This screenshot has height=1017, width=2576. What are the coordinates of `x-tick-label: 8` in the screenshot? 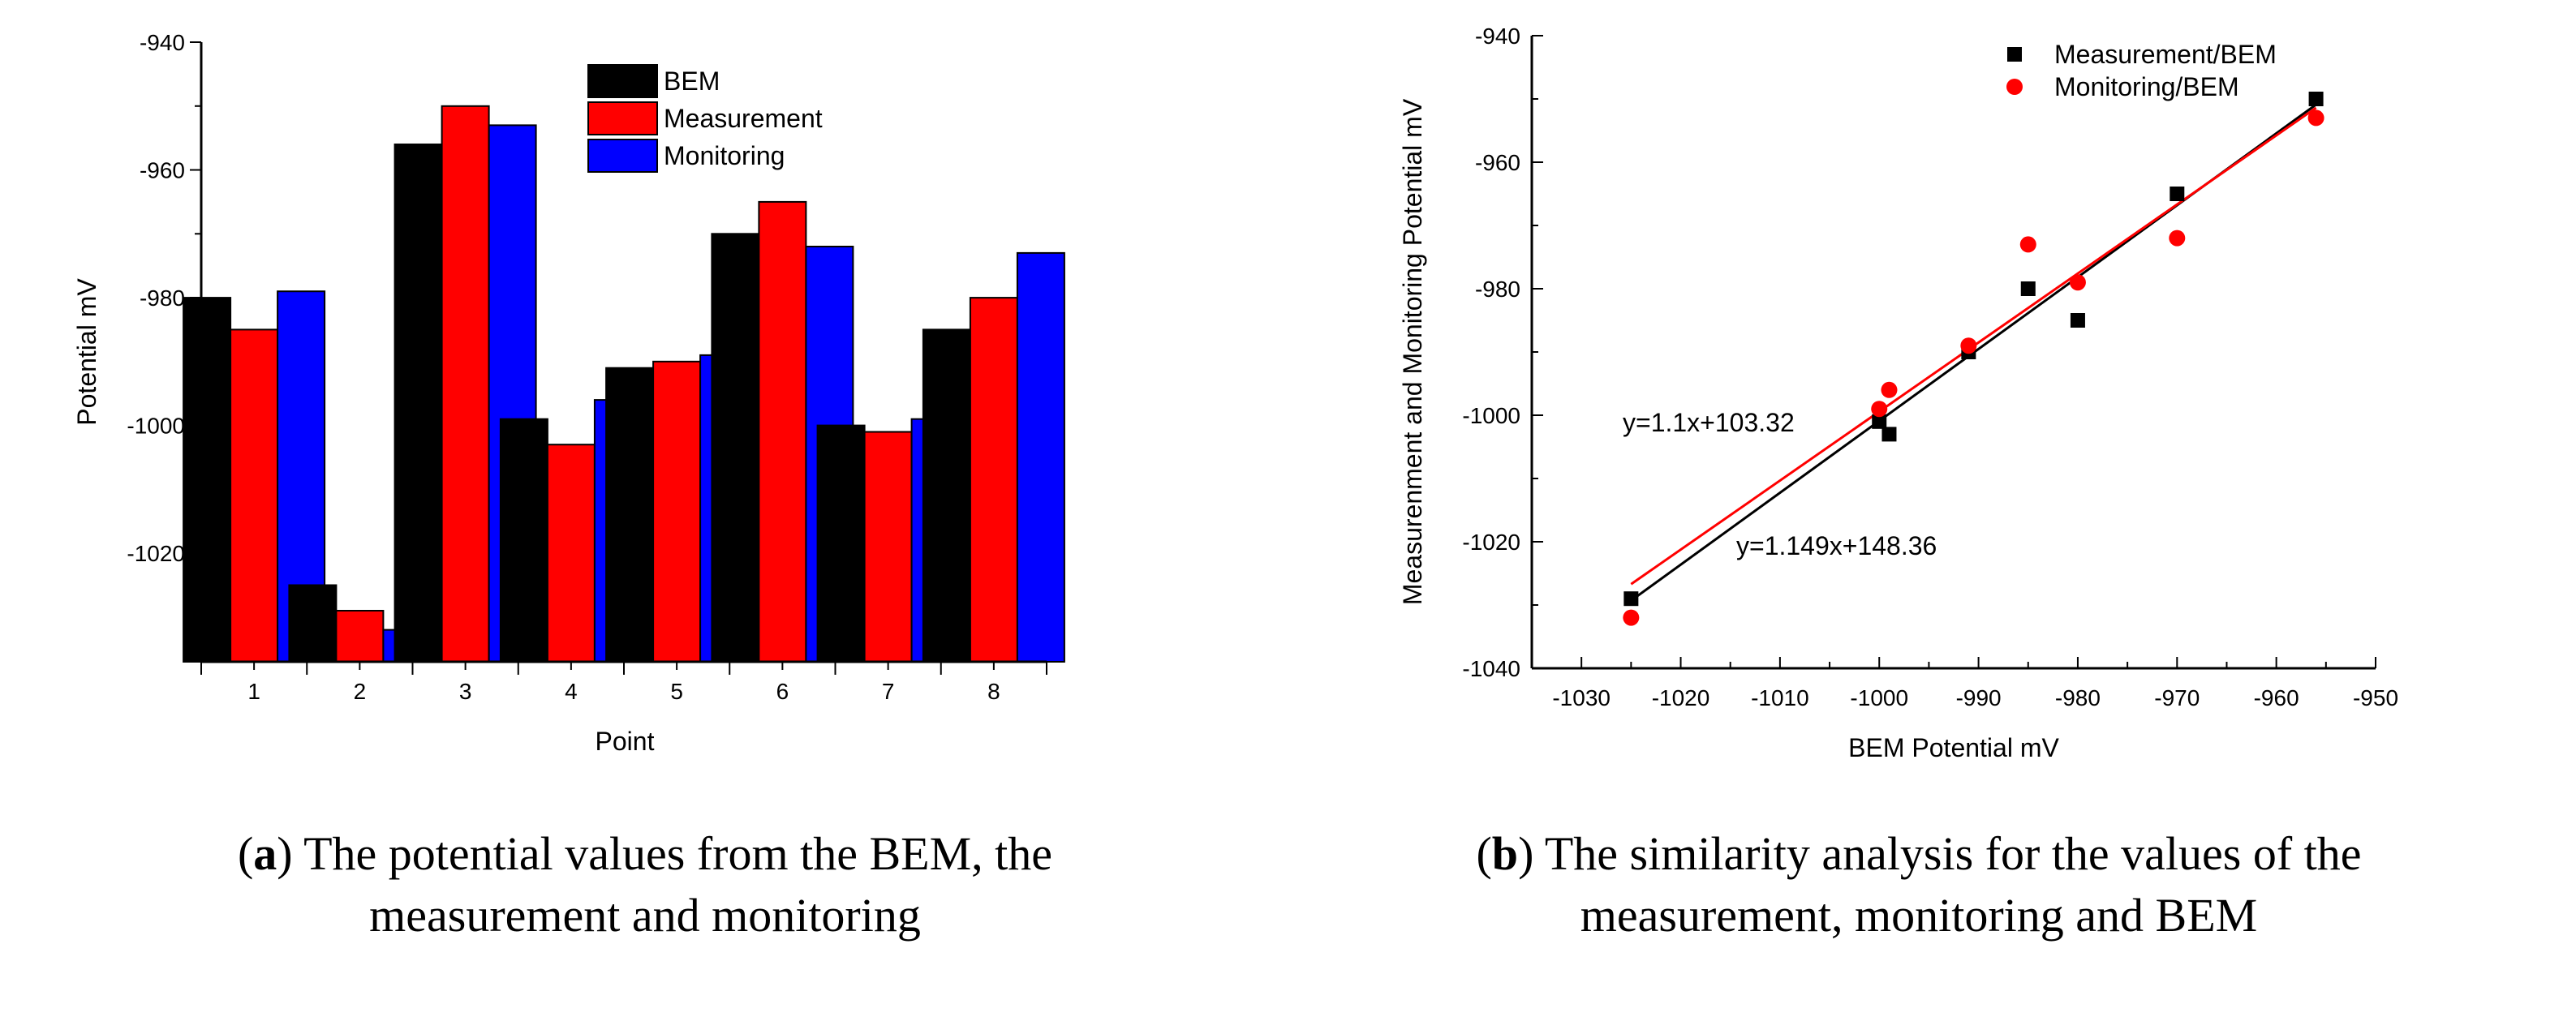 It's located at (994, 691).